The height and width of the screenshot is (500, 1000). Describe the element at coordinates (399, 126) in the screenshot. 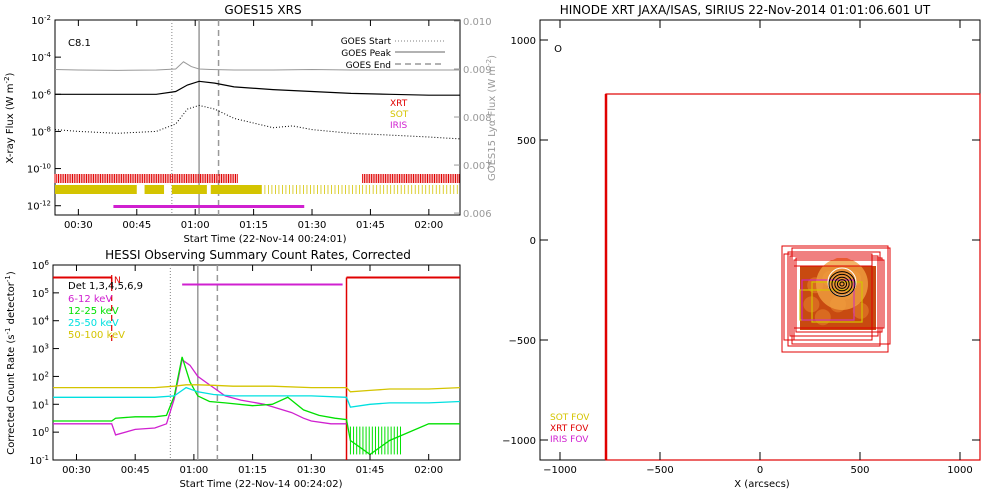

I see `legend-iris: IRIS` at that location.